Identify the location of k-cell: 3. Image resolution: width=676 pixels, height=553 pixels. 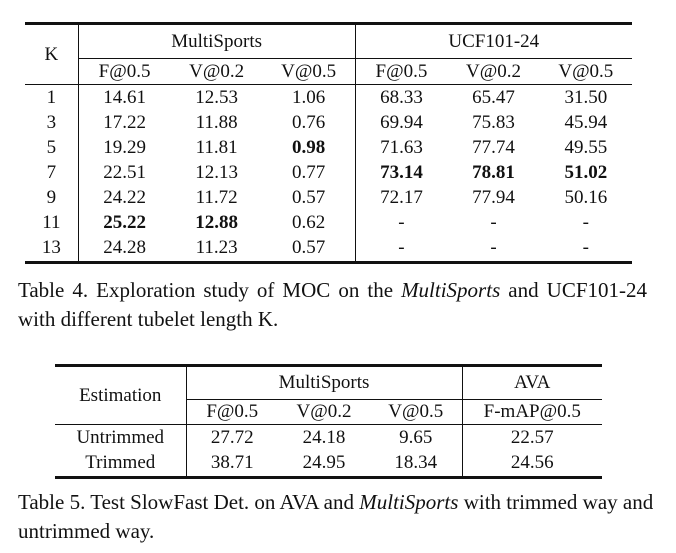
(51, 122).